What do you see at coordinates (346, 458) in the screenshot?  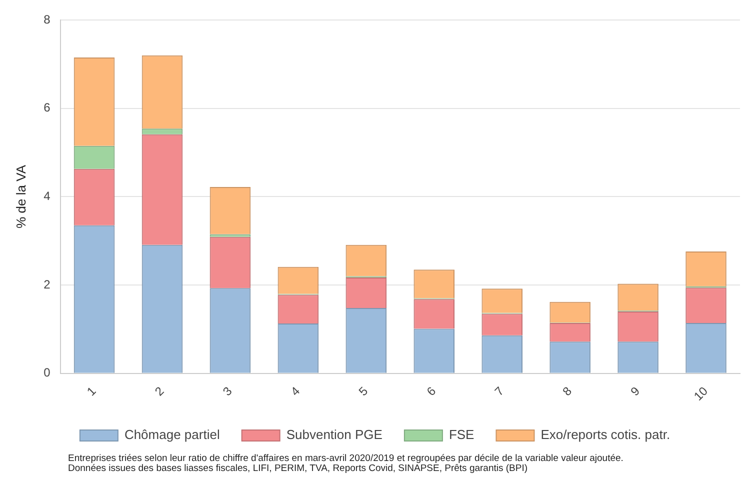 I see `text: Entreprises triées selon leur ratio de chiffre d'affaires en mars-avril 2020/2019 et regroupées par décile de la variable valeur ajoutée.` at bounding box center [346, 458].